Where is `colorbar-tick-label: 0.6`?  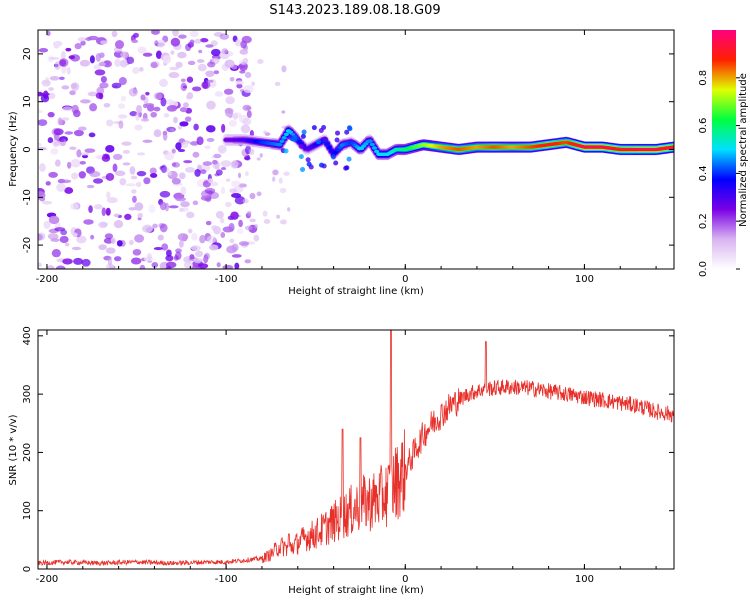
colorbar-tick-label: 0.6 is located at coordinates (703, 126).